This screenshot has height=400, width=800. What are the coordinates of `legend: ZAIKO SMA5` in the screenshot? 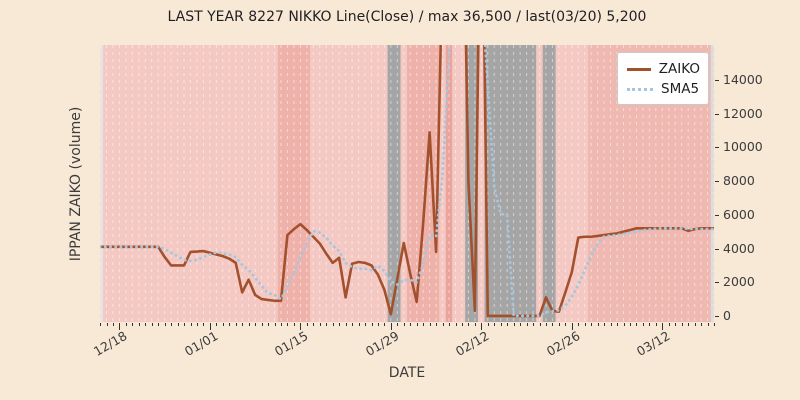 It's located at (663, 78).